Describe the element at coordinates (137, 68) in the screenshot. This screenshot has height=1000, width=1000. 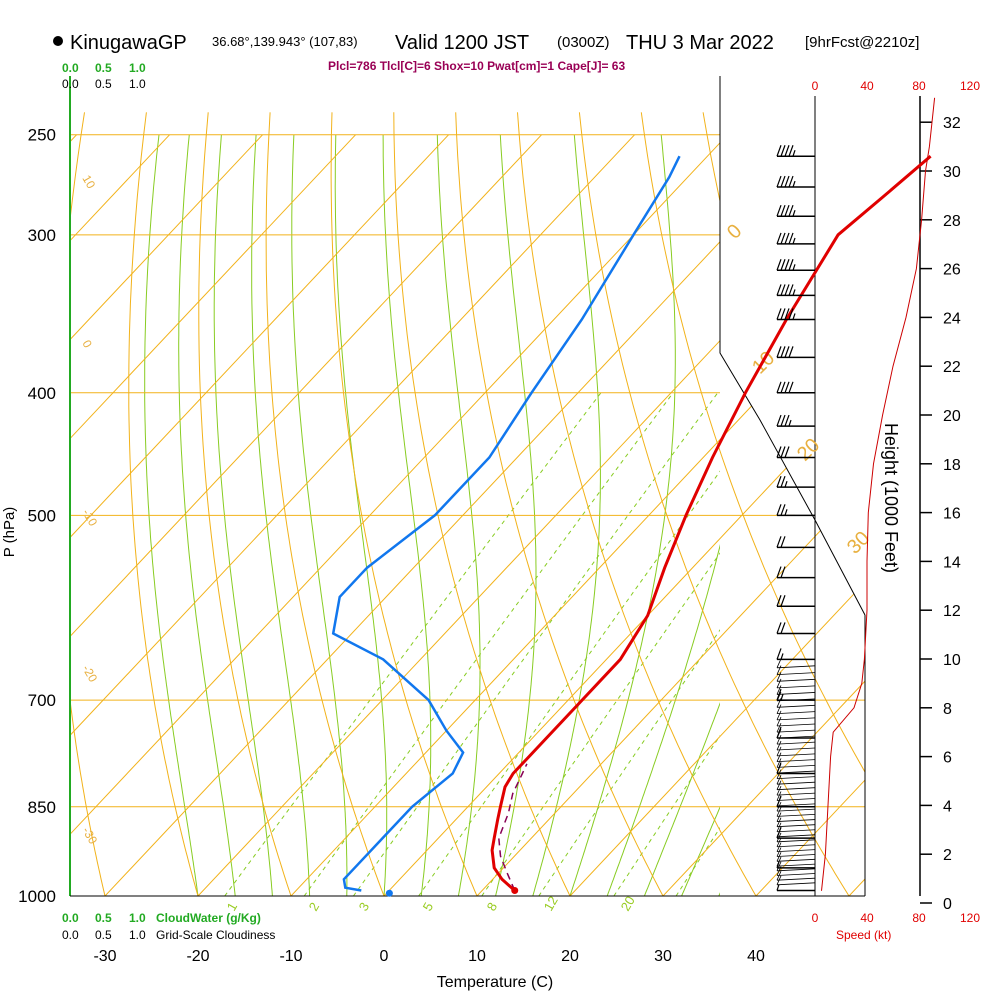
I see `cloudwater-tick-top-2: 1.0` at that location.